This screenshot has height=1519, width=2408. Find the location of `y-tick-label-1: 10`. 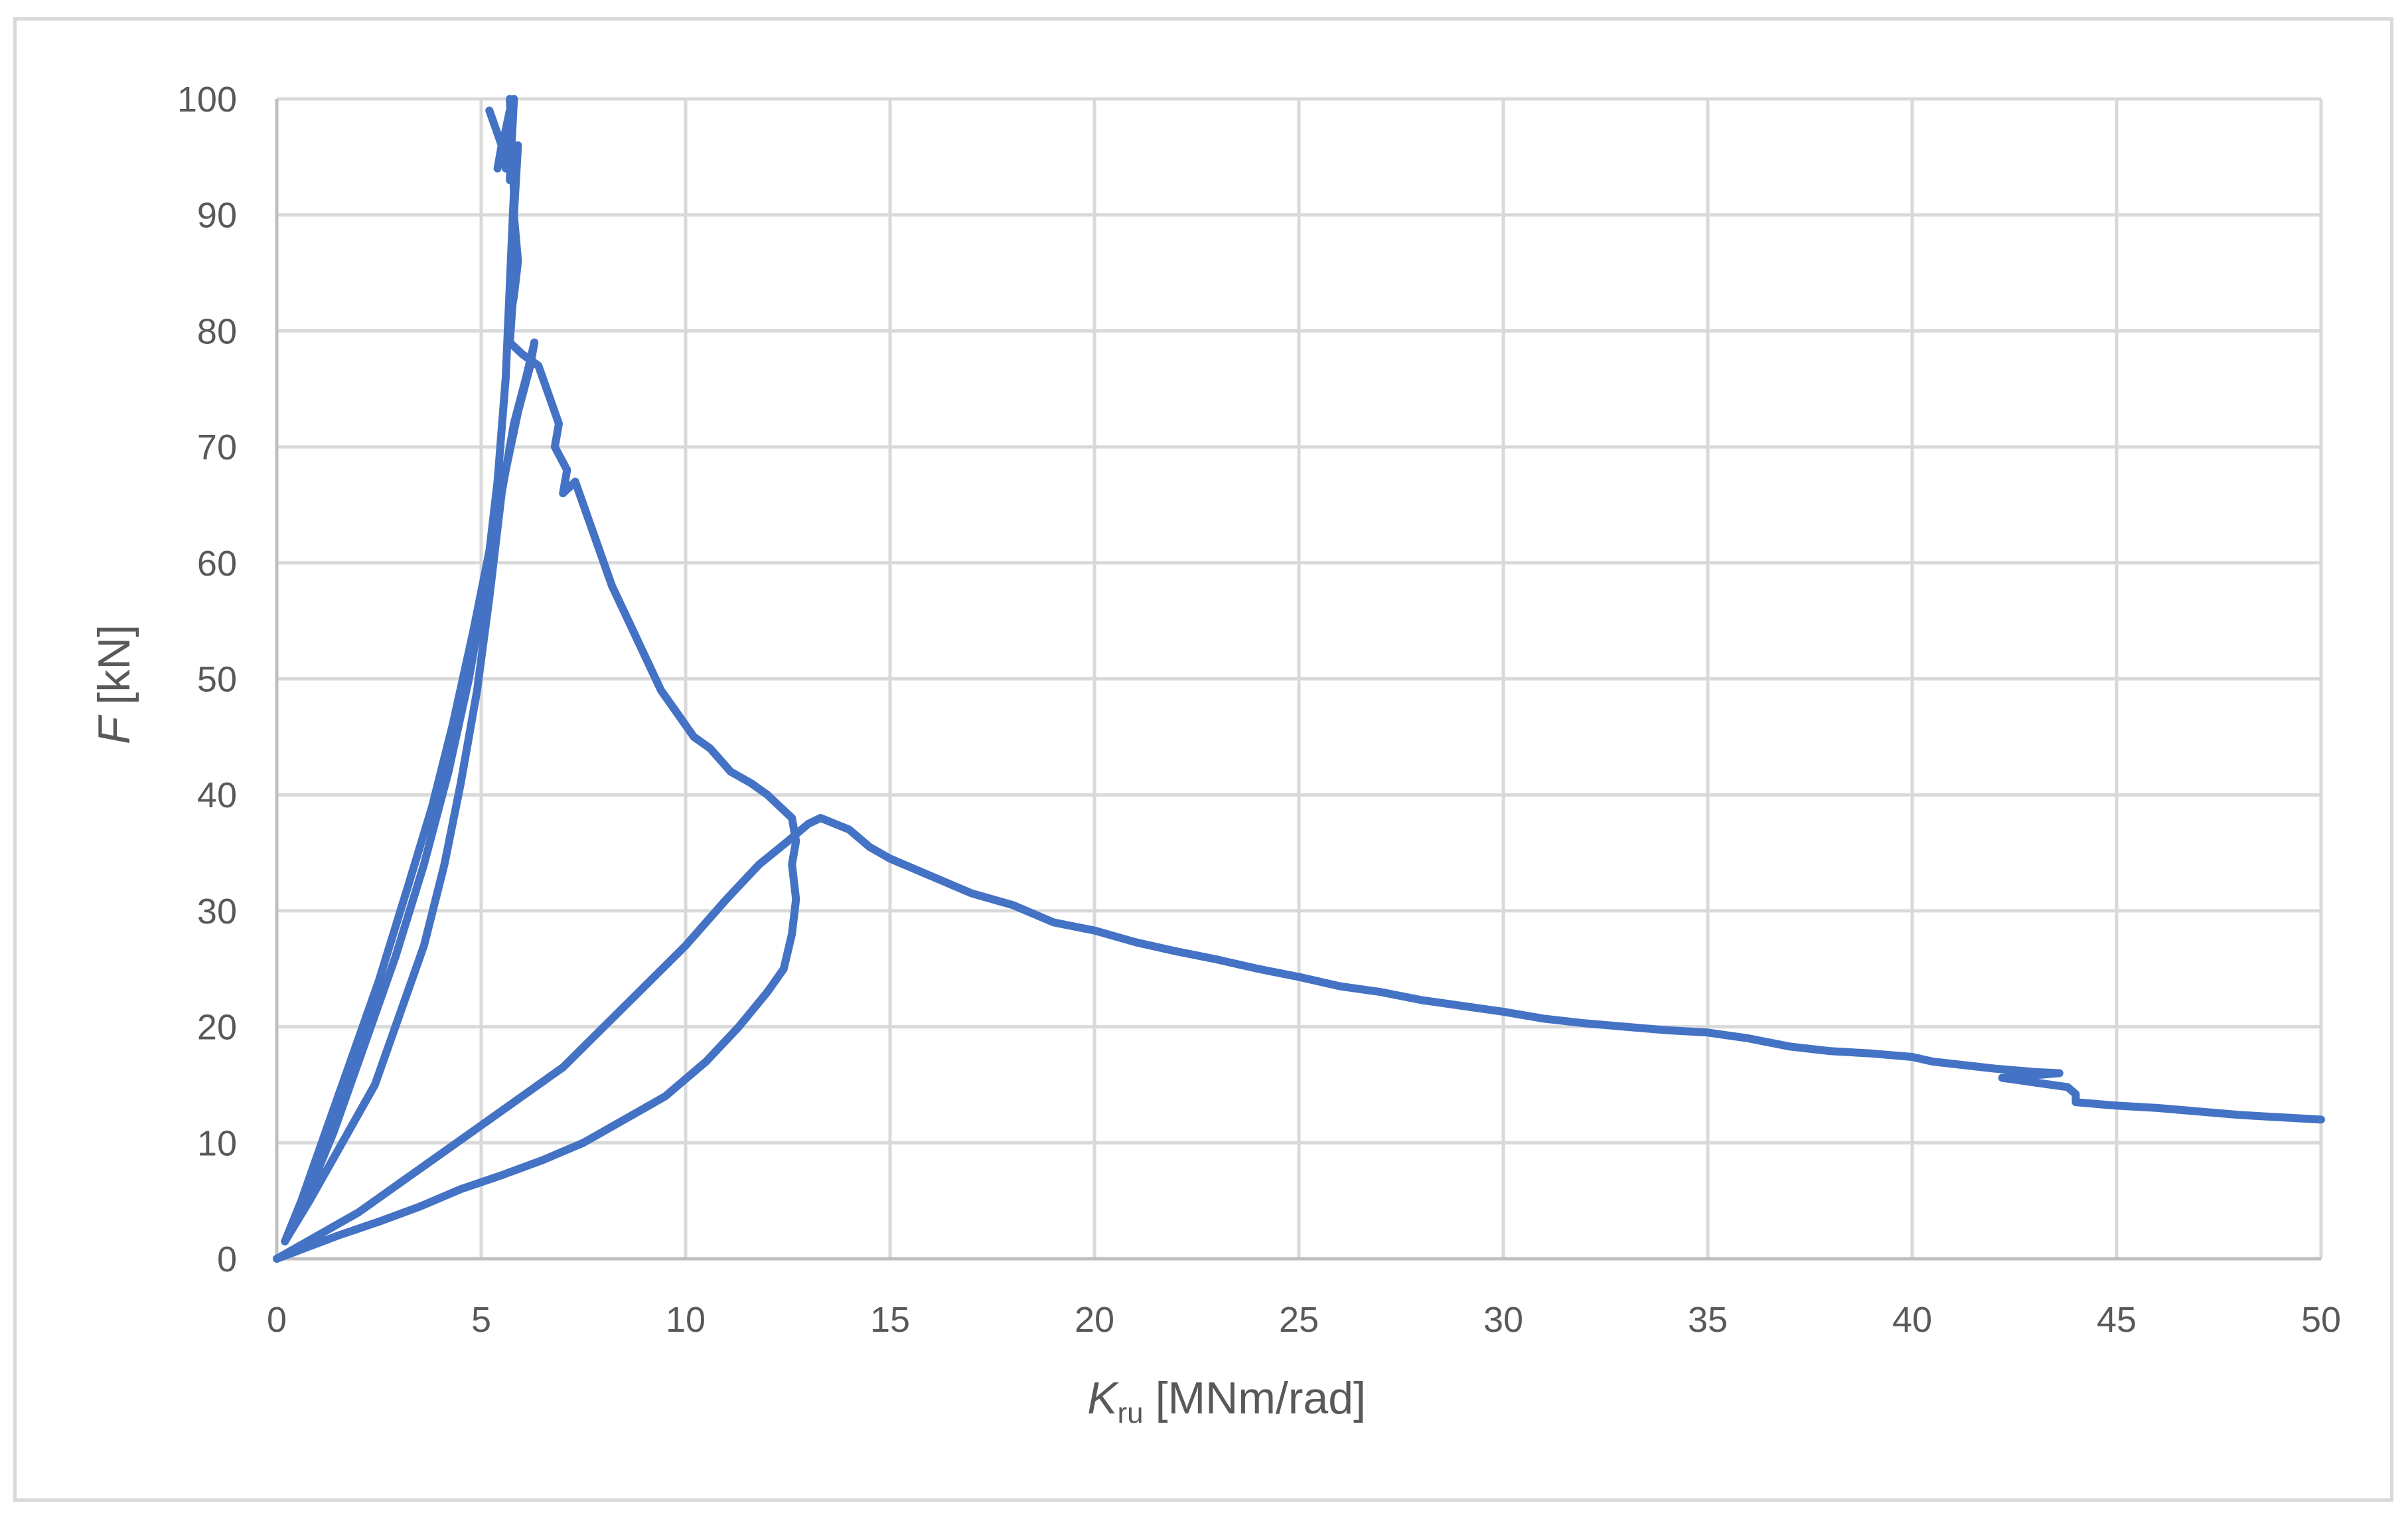

y-tick-label-1: 10 is located at coordinates (217, 1143).